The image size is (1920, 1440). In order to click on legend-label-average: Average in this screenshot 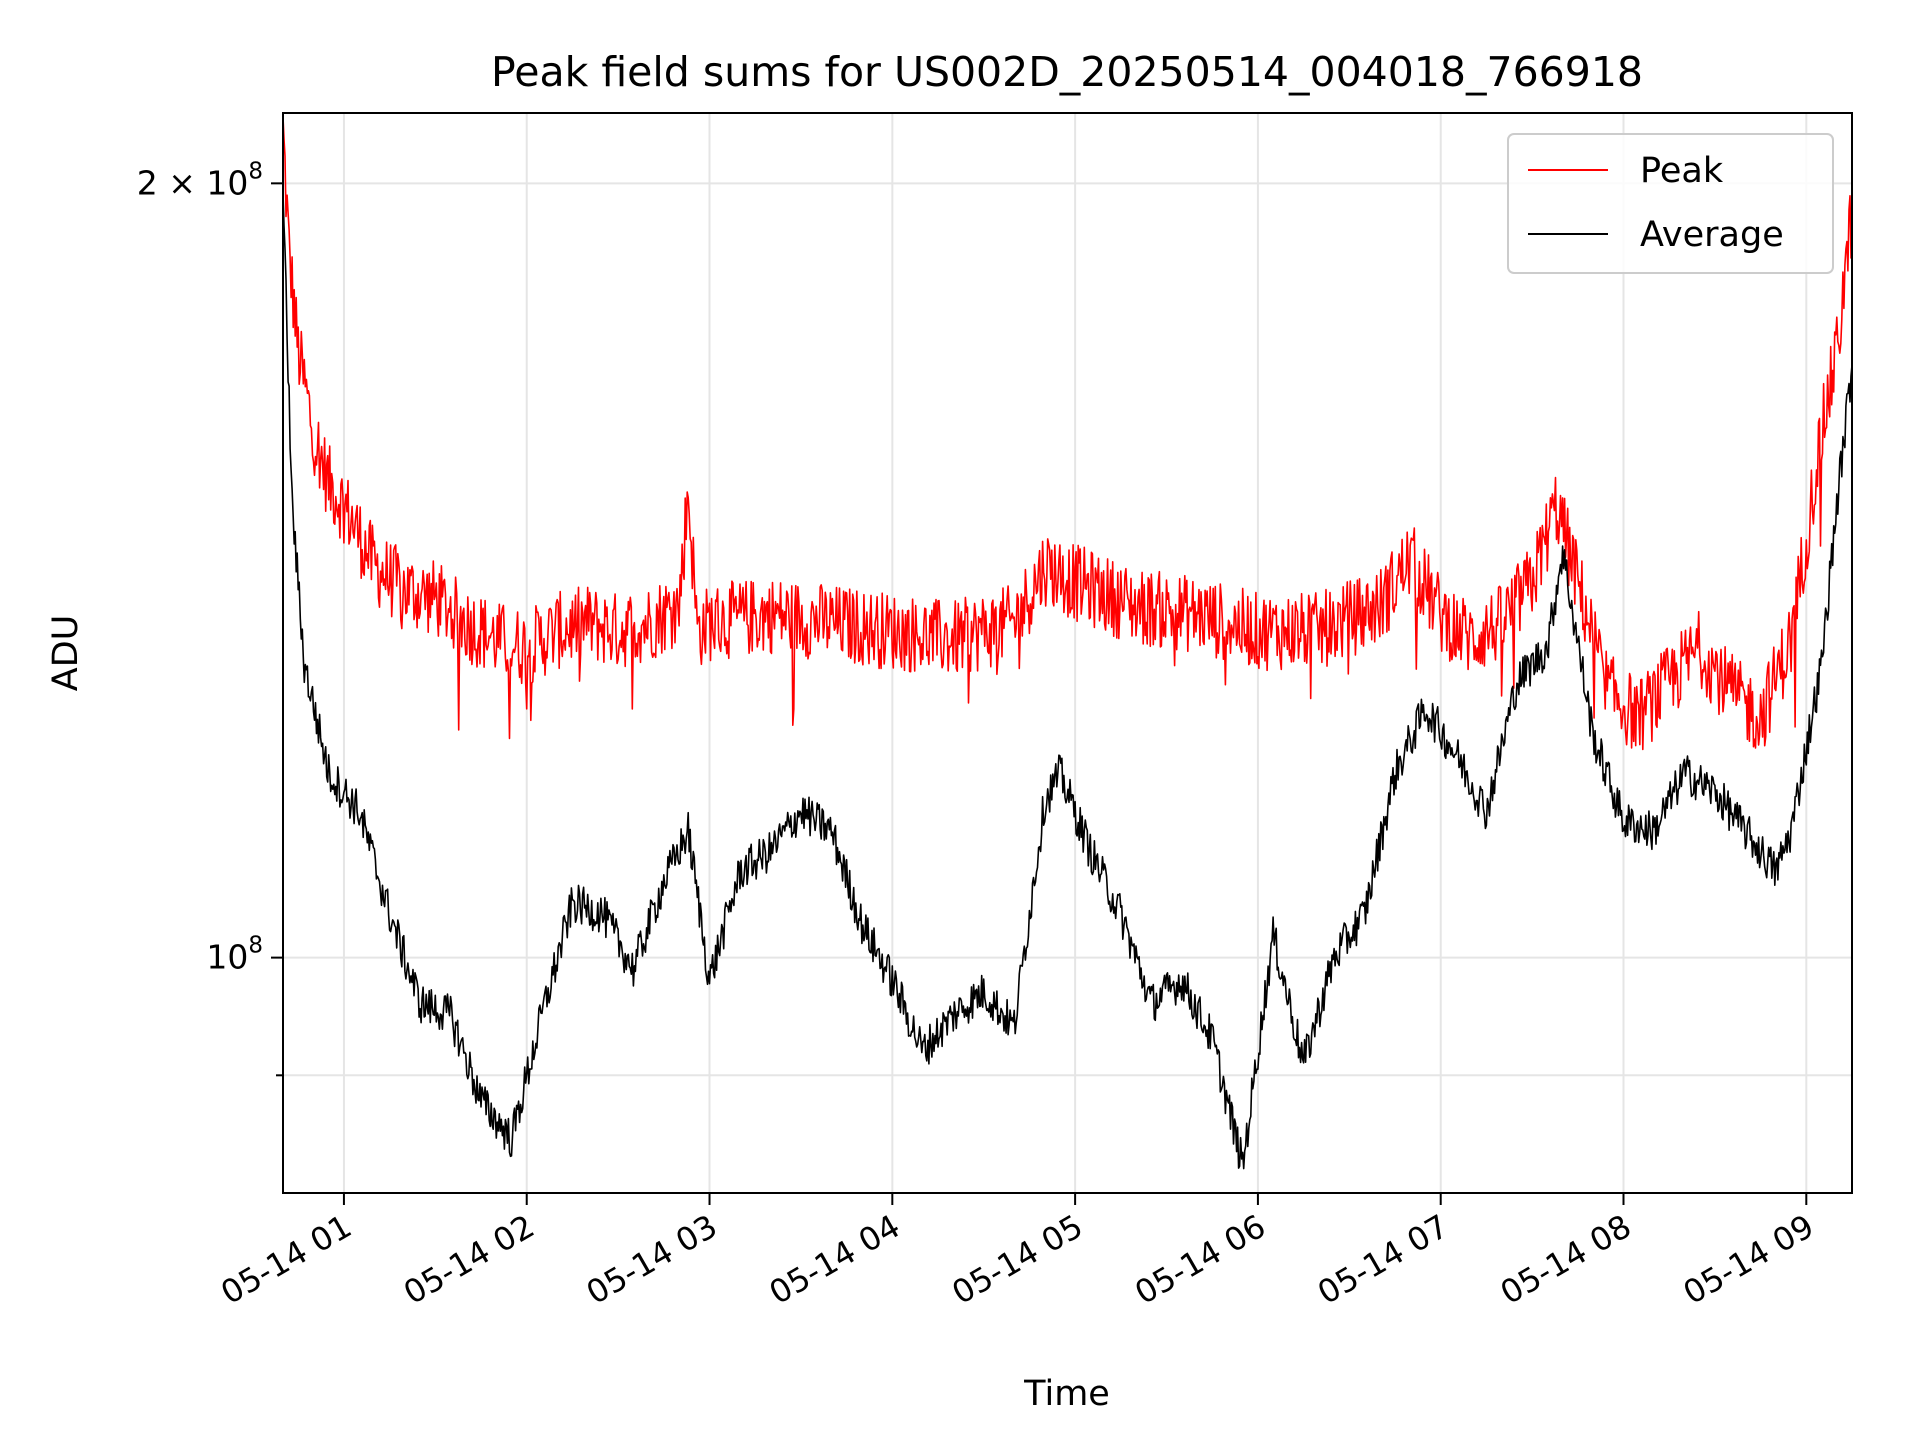, I will do `click(1712, 235)`.